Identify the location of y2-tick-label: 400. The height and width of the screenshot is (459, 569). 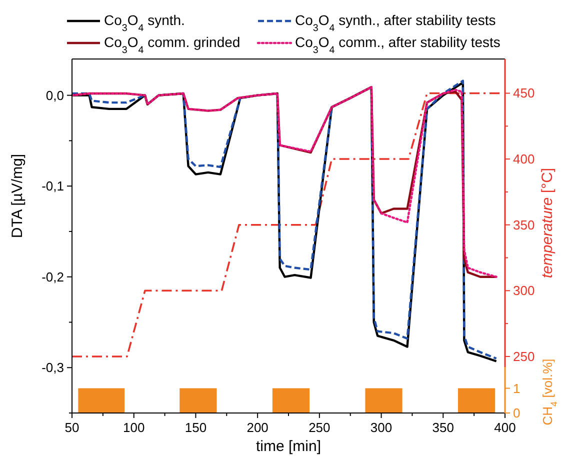
(524, 159).